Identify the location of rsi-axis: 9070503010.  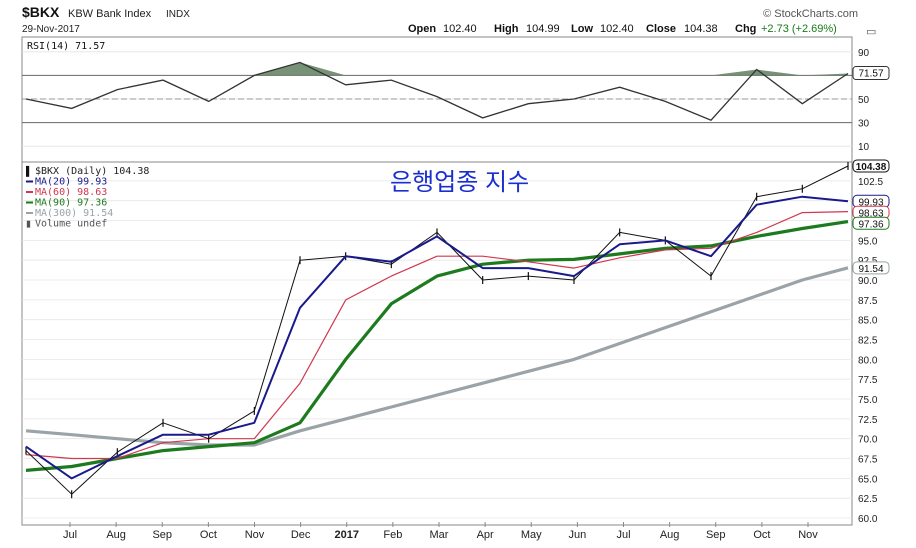
(864, 100).